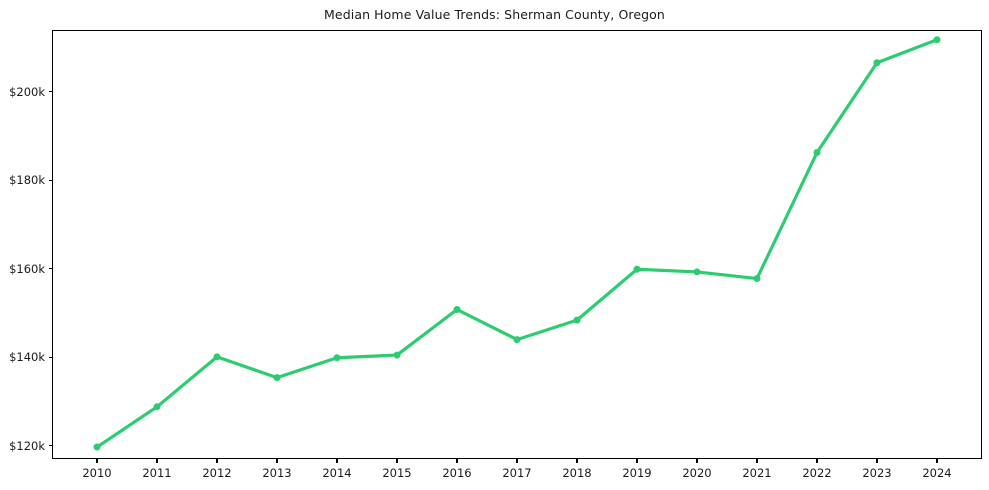 The height and width of the screenshot is (490, 989). I want to click on x-axis-tick-label: 2011, so click(157, 473).